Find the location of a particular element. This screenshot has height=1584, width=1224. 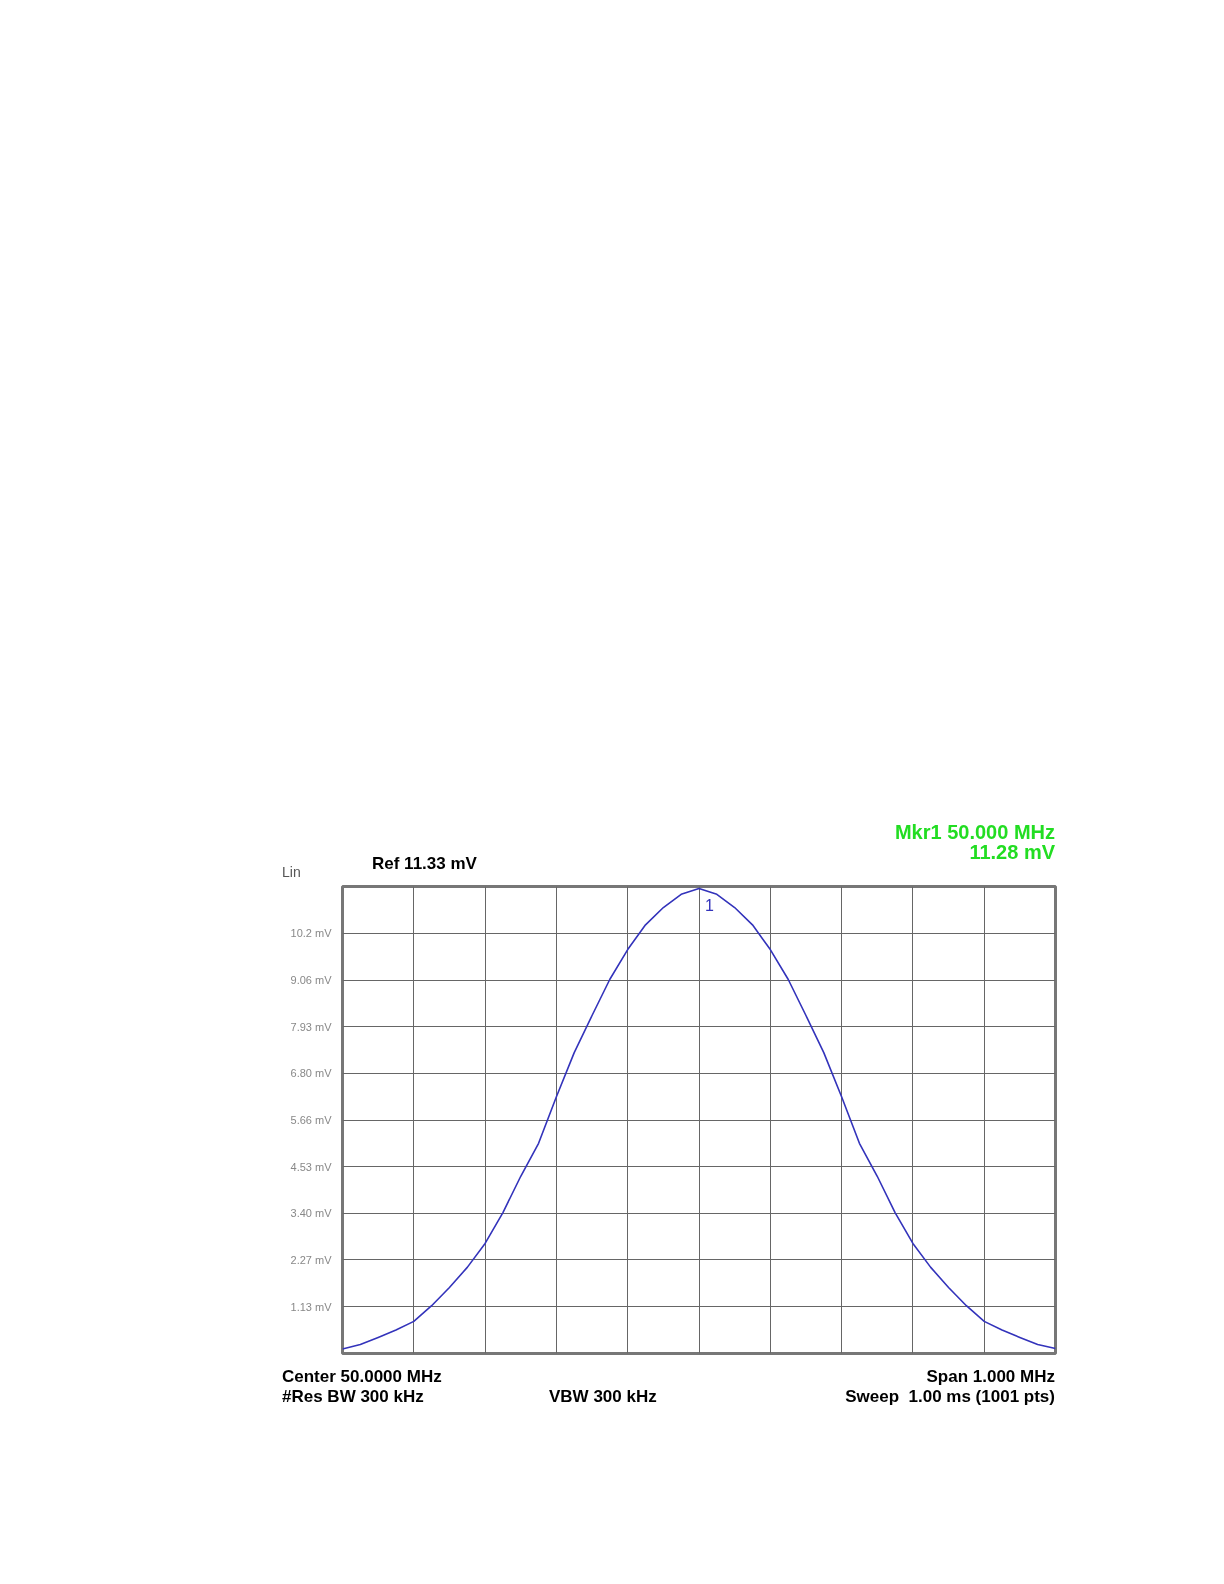

y-axis-title: Lin is located at coordinates (291, 872).